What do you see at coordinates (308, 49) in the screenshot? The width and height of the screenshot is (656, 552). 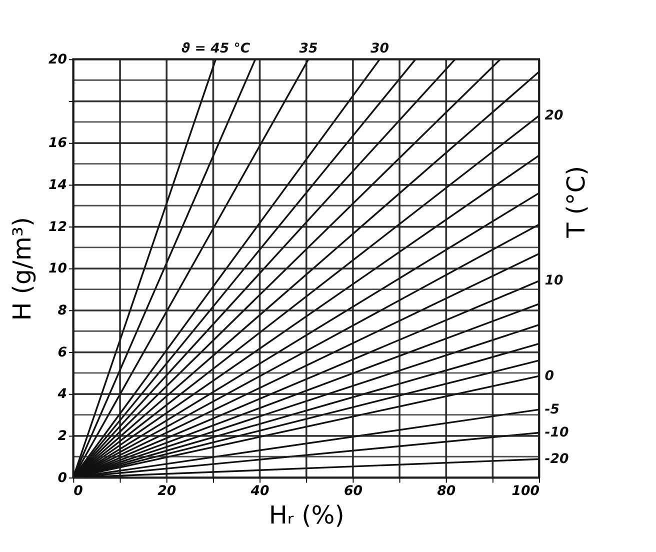 I see `series-label: 35` at bounding box center [308, 49].